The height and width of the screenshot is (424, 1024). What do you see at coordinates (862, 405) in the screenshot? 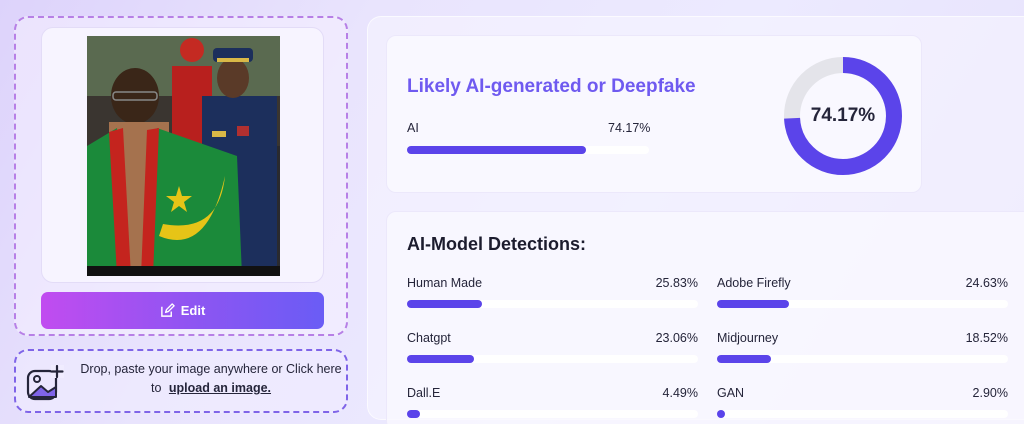
I see `model-item: GAN 2.90%` at bounding box center [862, 405].